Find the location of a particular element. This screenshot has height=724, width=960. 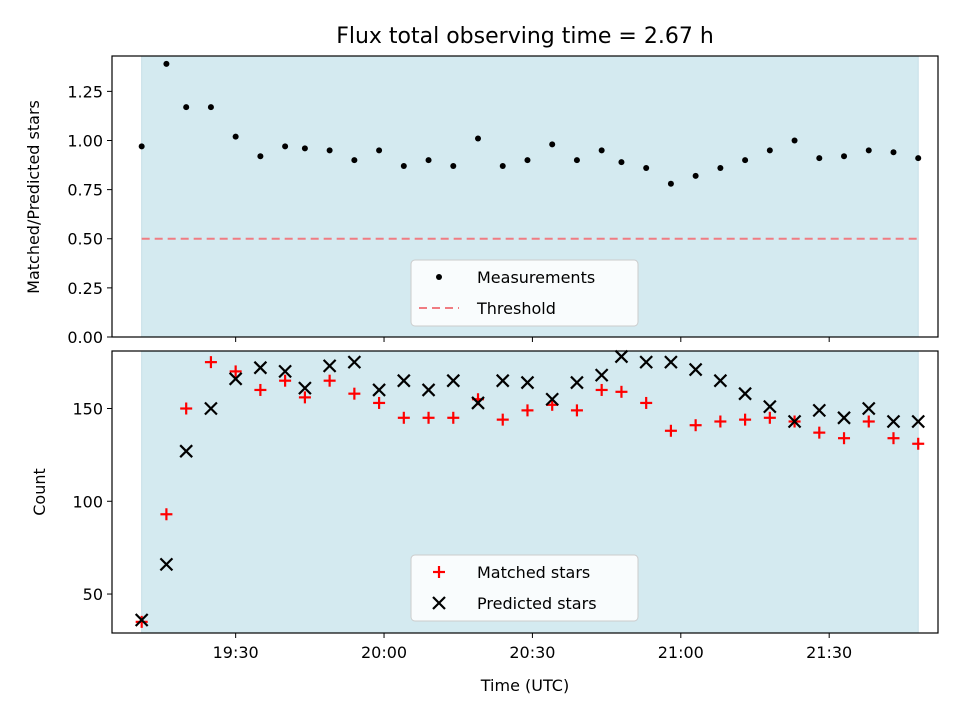

x-tick-label: 21:00 is located at coordinates (681, 652).